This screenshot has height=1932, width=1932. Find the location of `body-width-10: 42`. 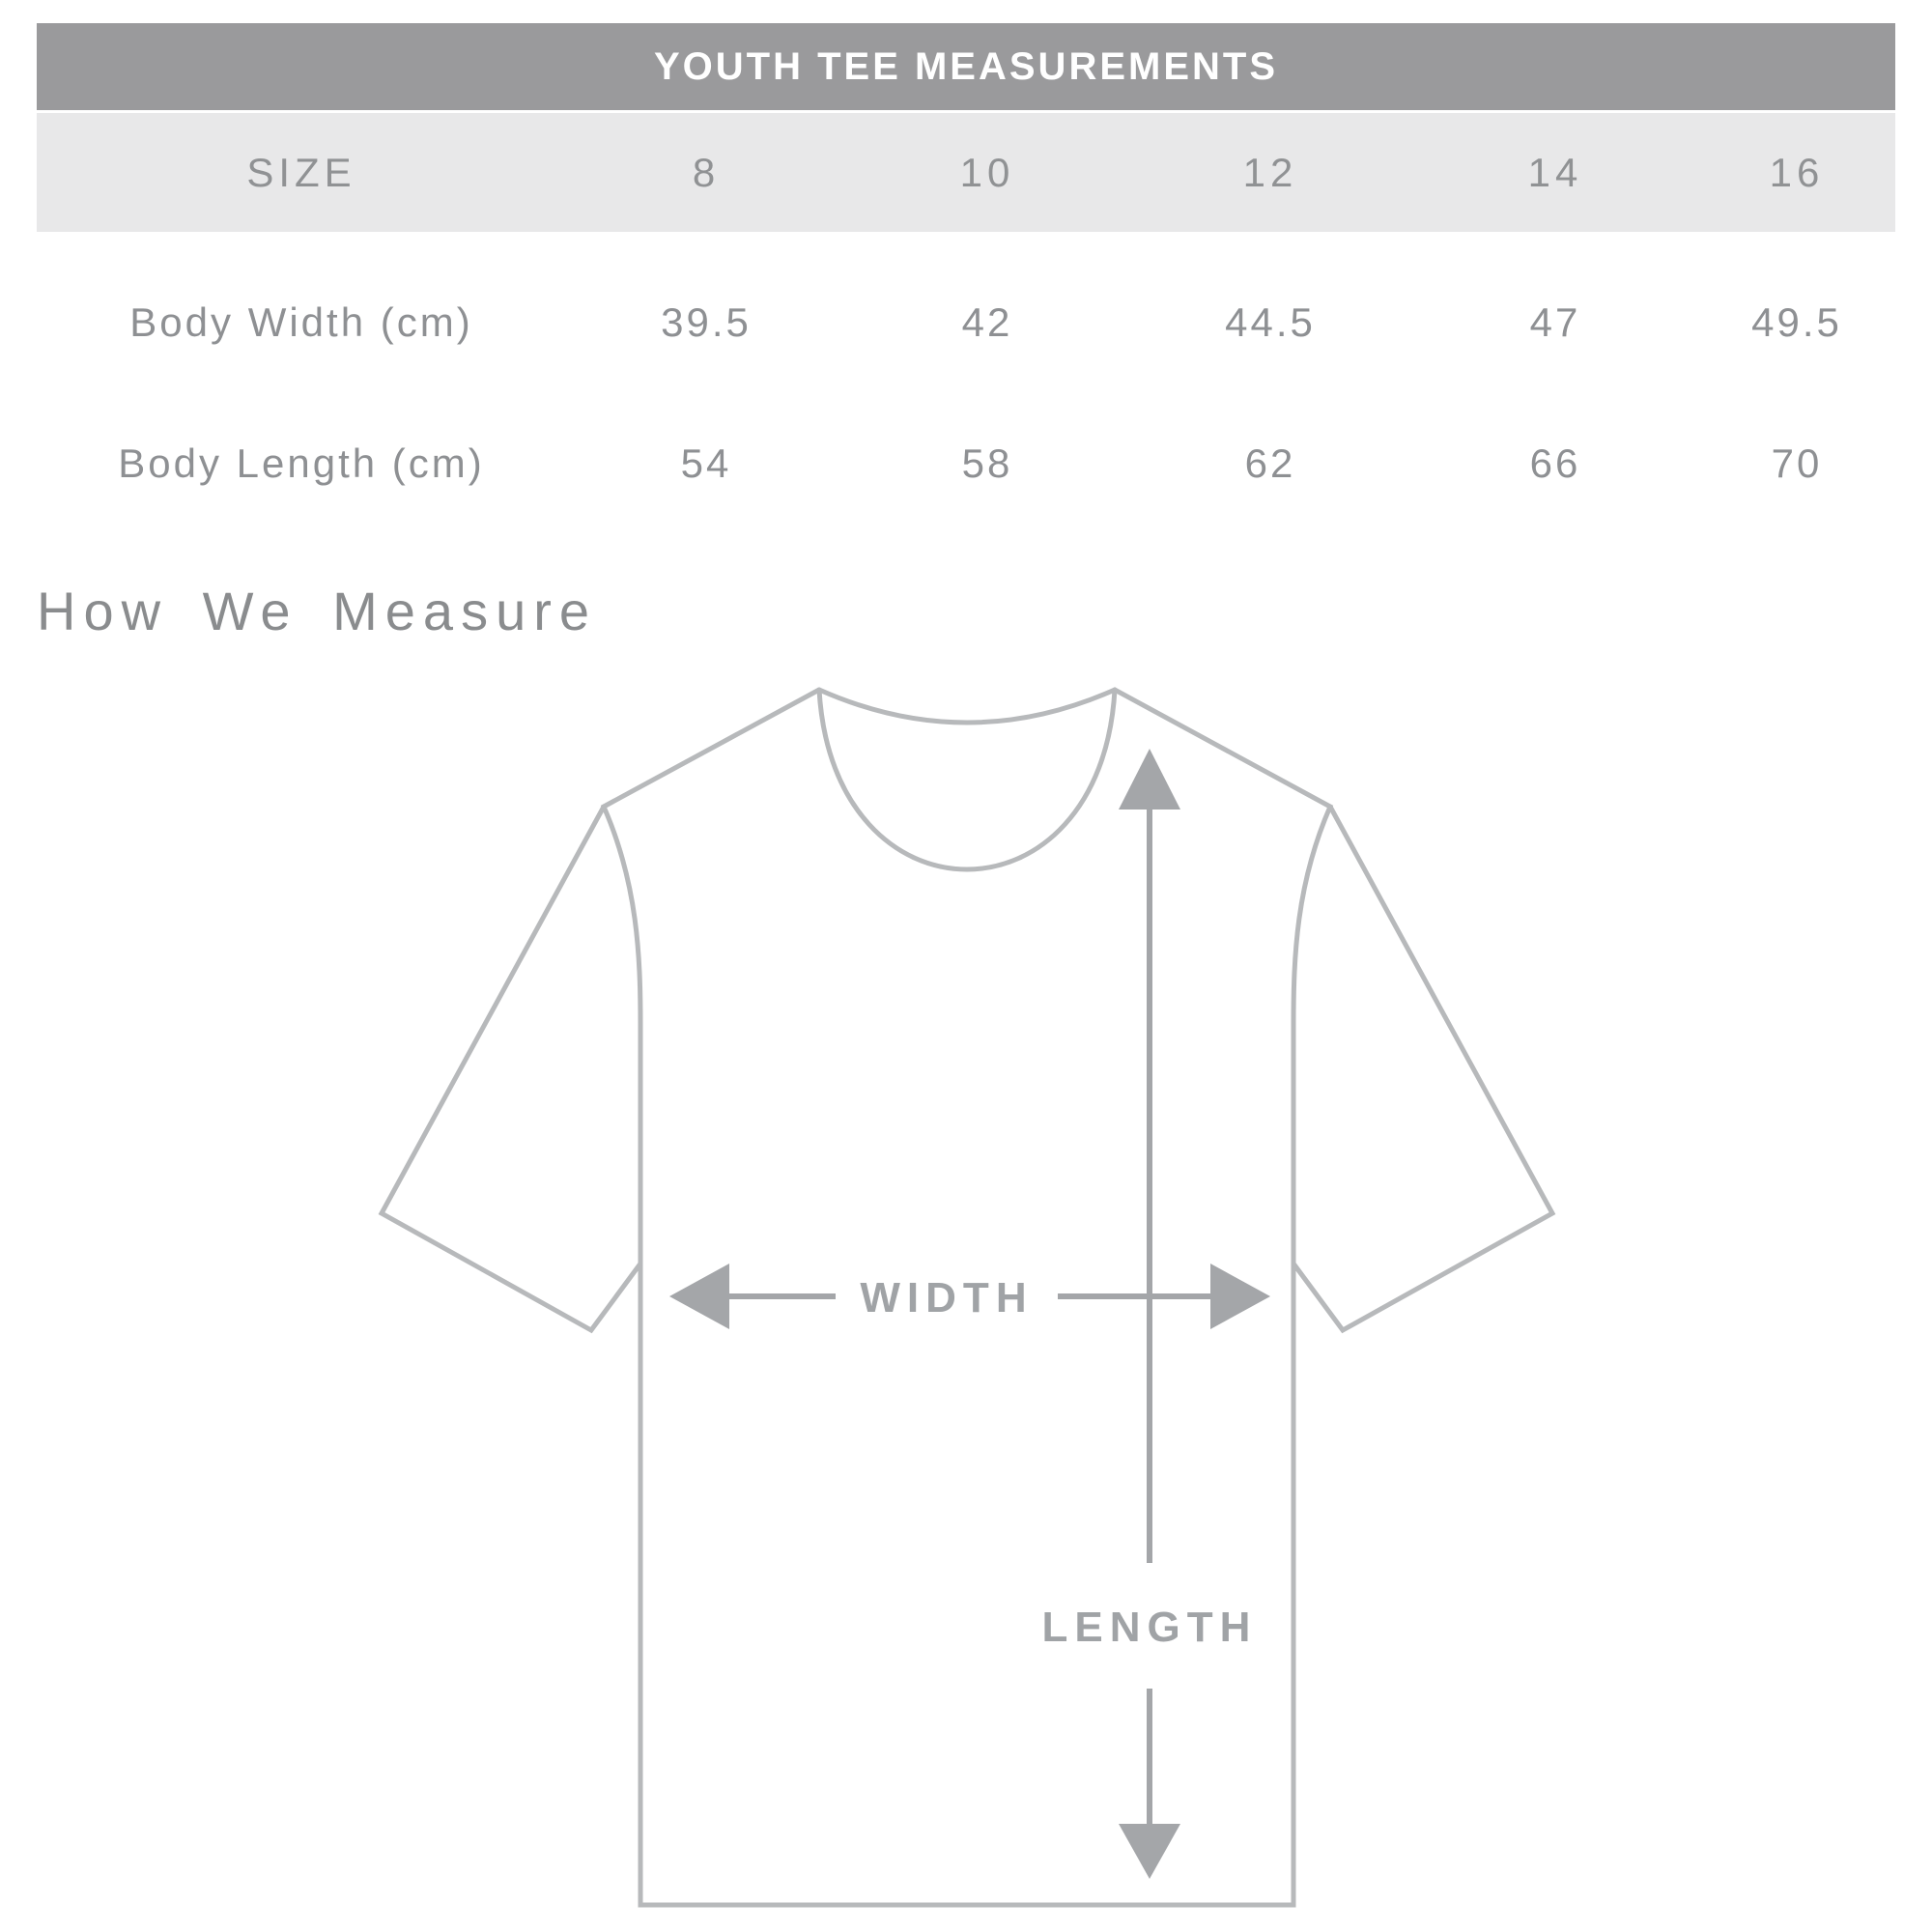

body-width-10: 42 is located at coordinates (987, 322).